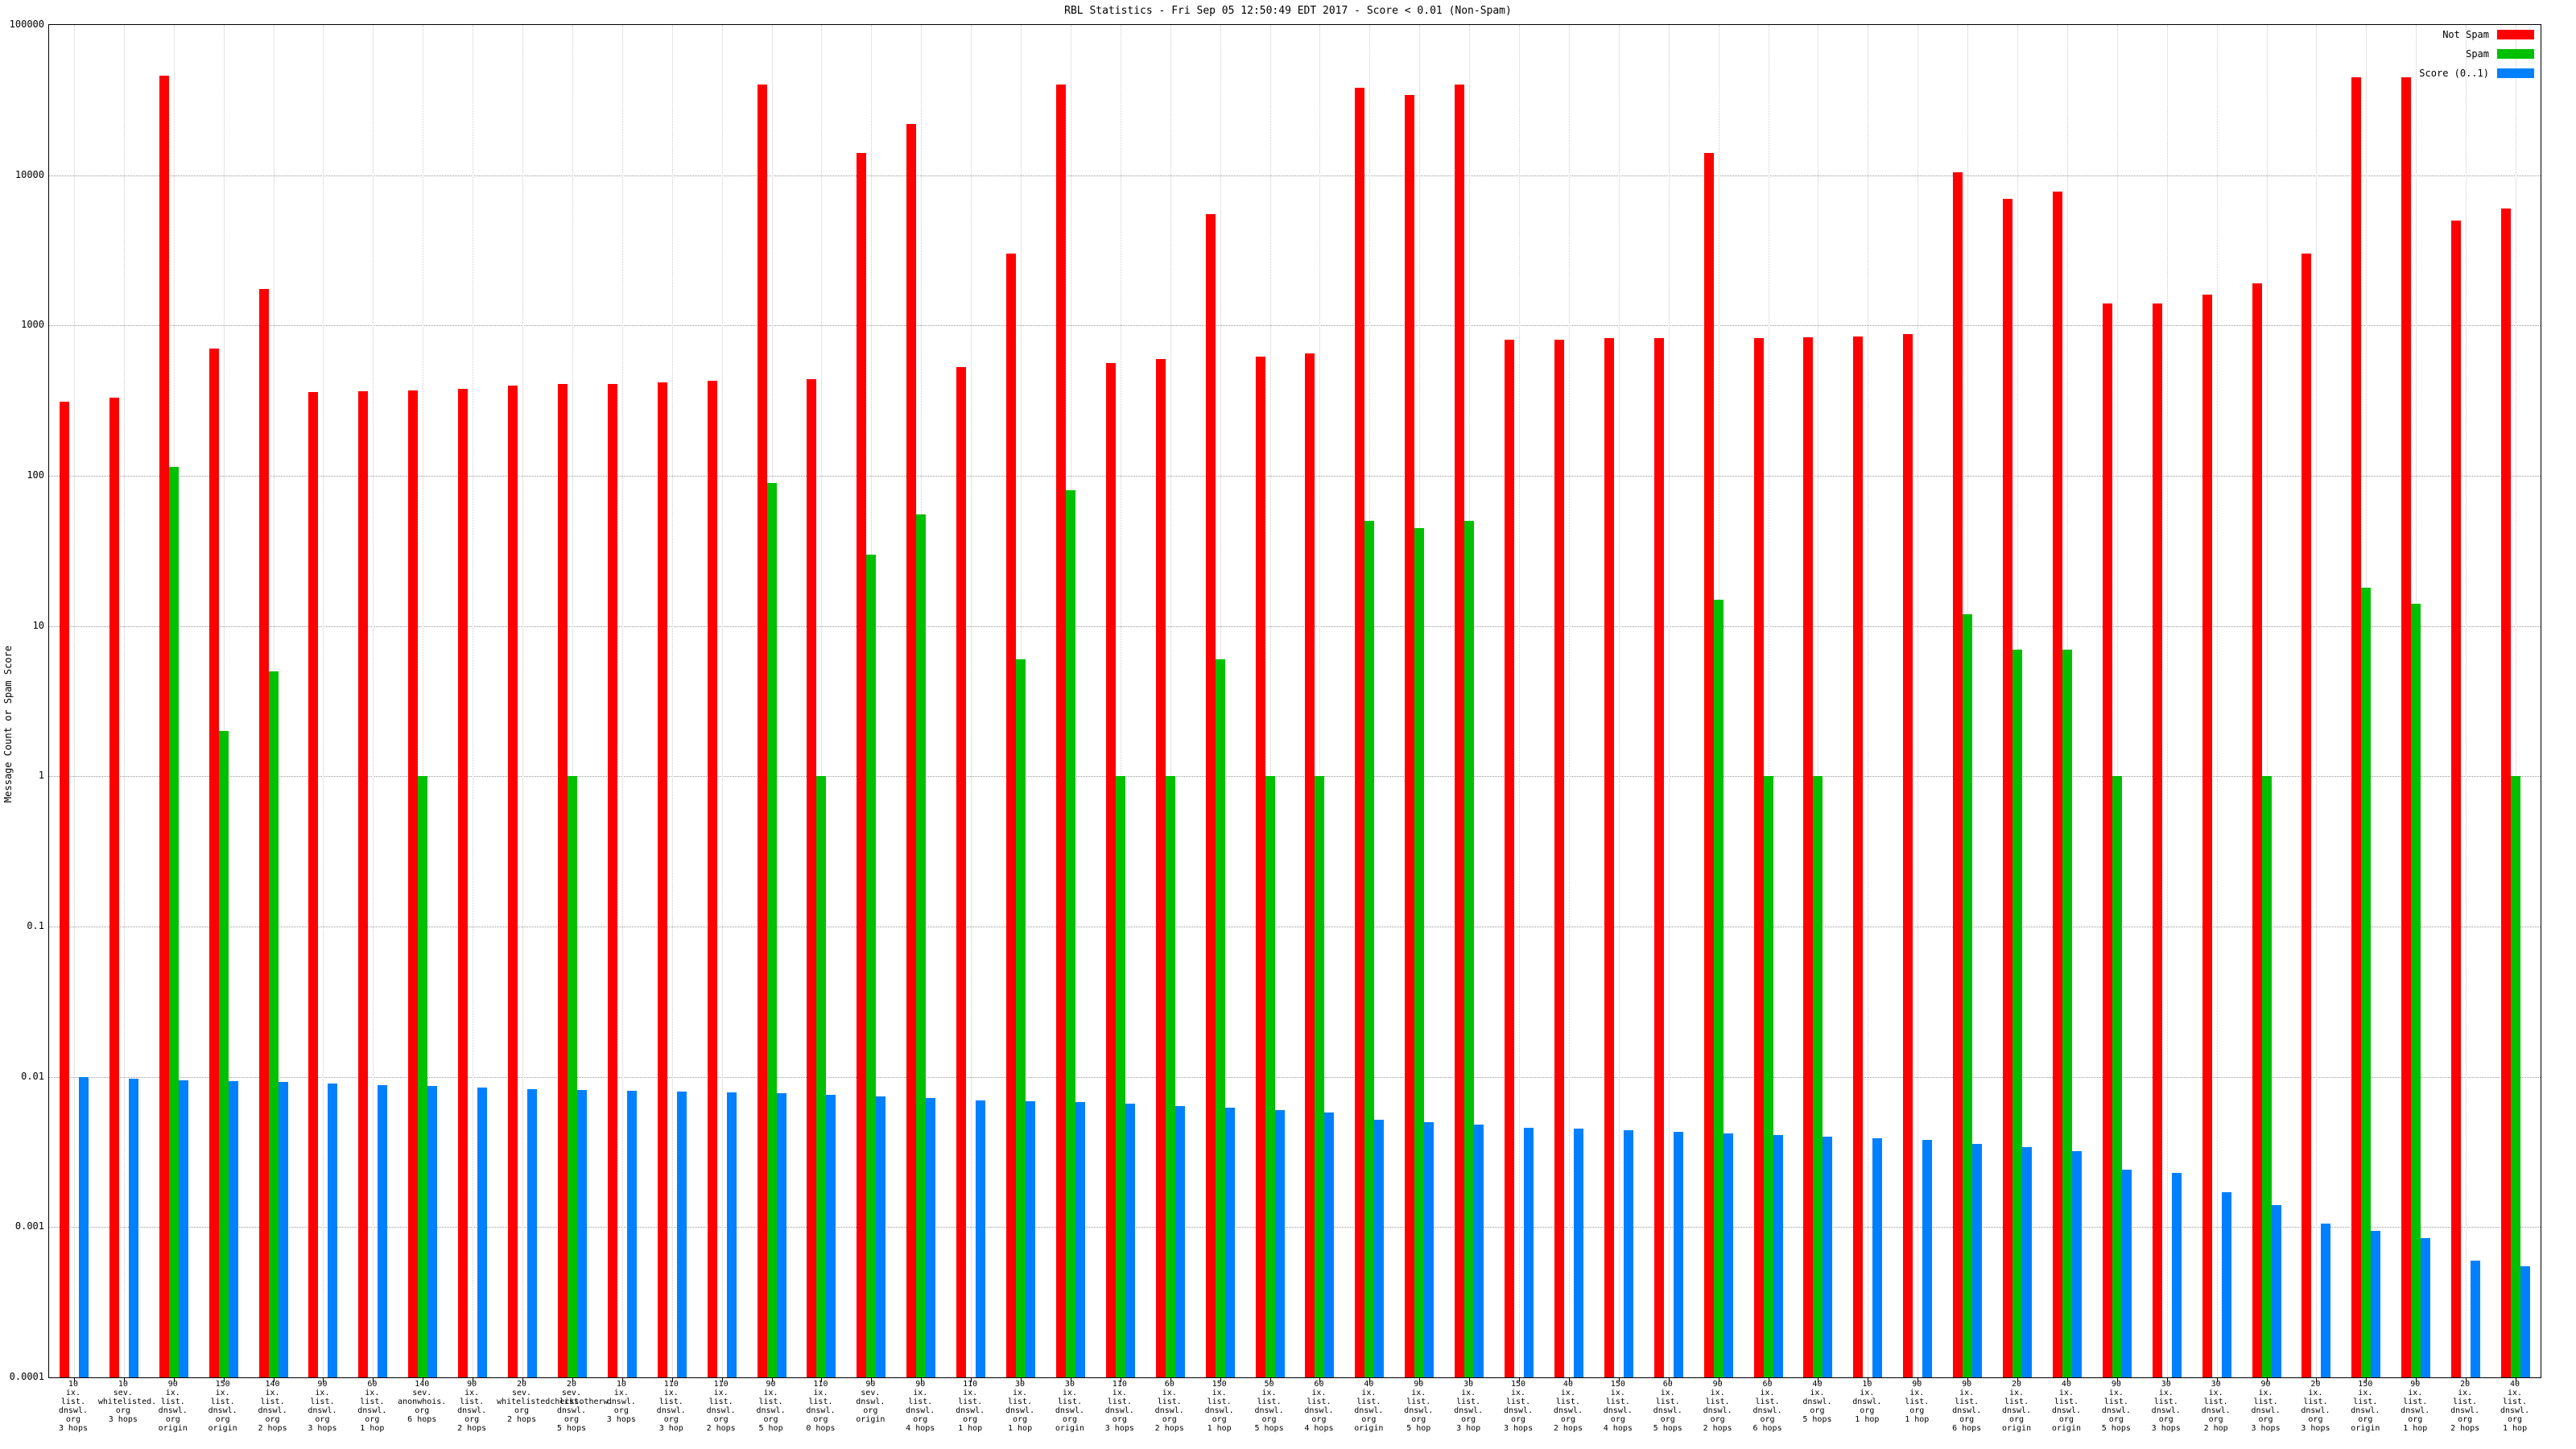 This screenshot has height=1449, width=2576. Describe the element at coordinates (2365, 1406) in the screenshot. I see `x-axis-label: 150 ix. list. dnswl. org origin` at that location.